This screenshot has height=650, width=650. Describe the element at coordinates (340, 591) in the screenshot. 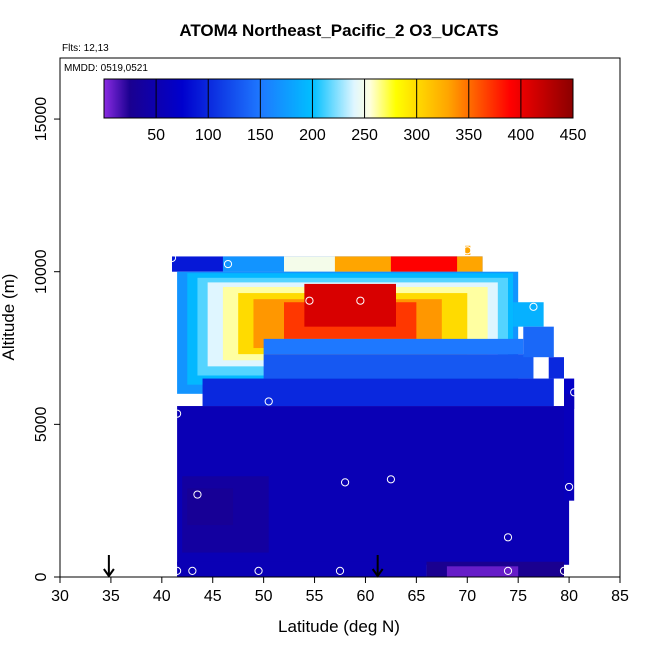

I see `x-axis: 30 35 40 45 50 55 60 65 70 75 80 85` at that location.